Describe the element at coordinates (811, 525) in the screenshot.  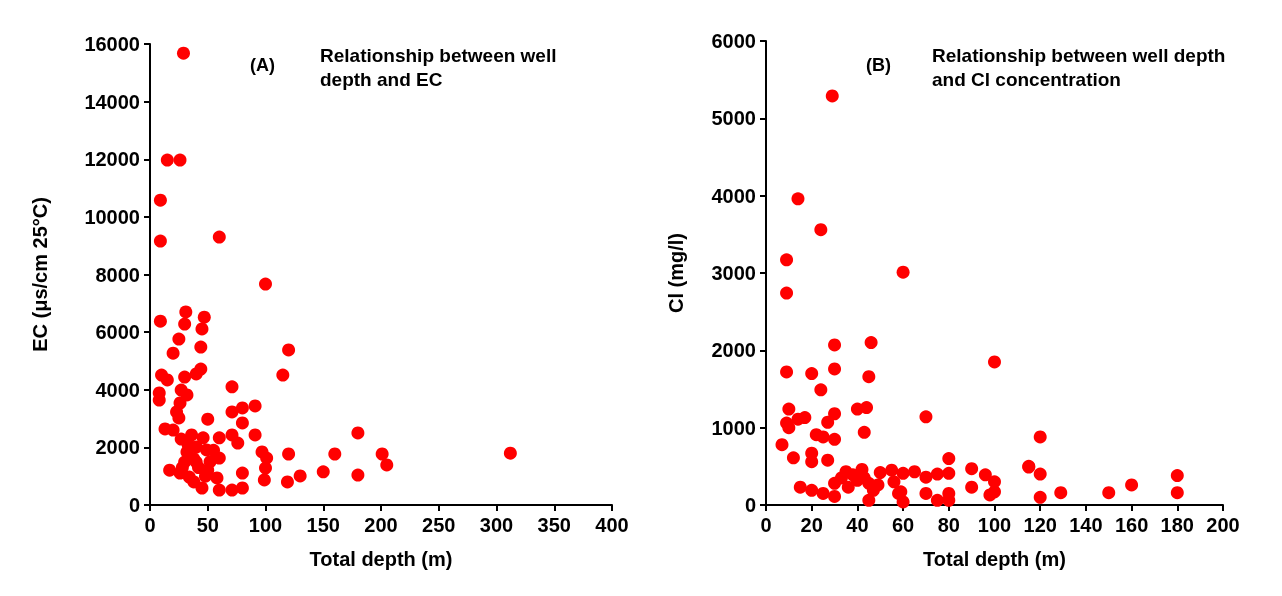
I see `x-tick-label: 20` at that location.